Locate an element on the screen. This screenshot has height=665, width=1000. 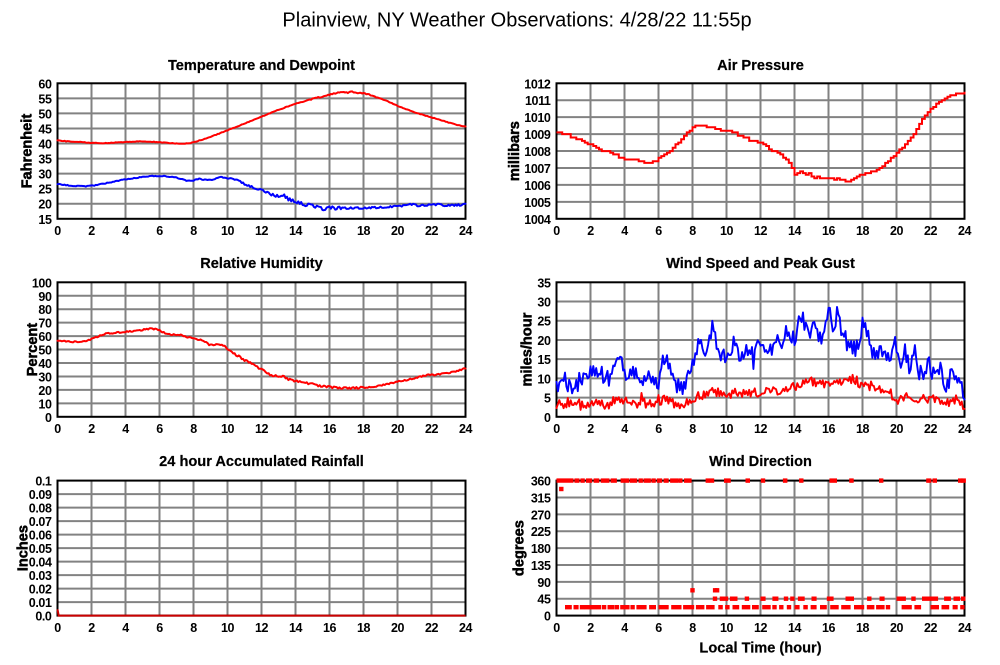
svg-text: miles/hour is located at coordinates (528, 349).